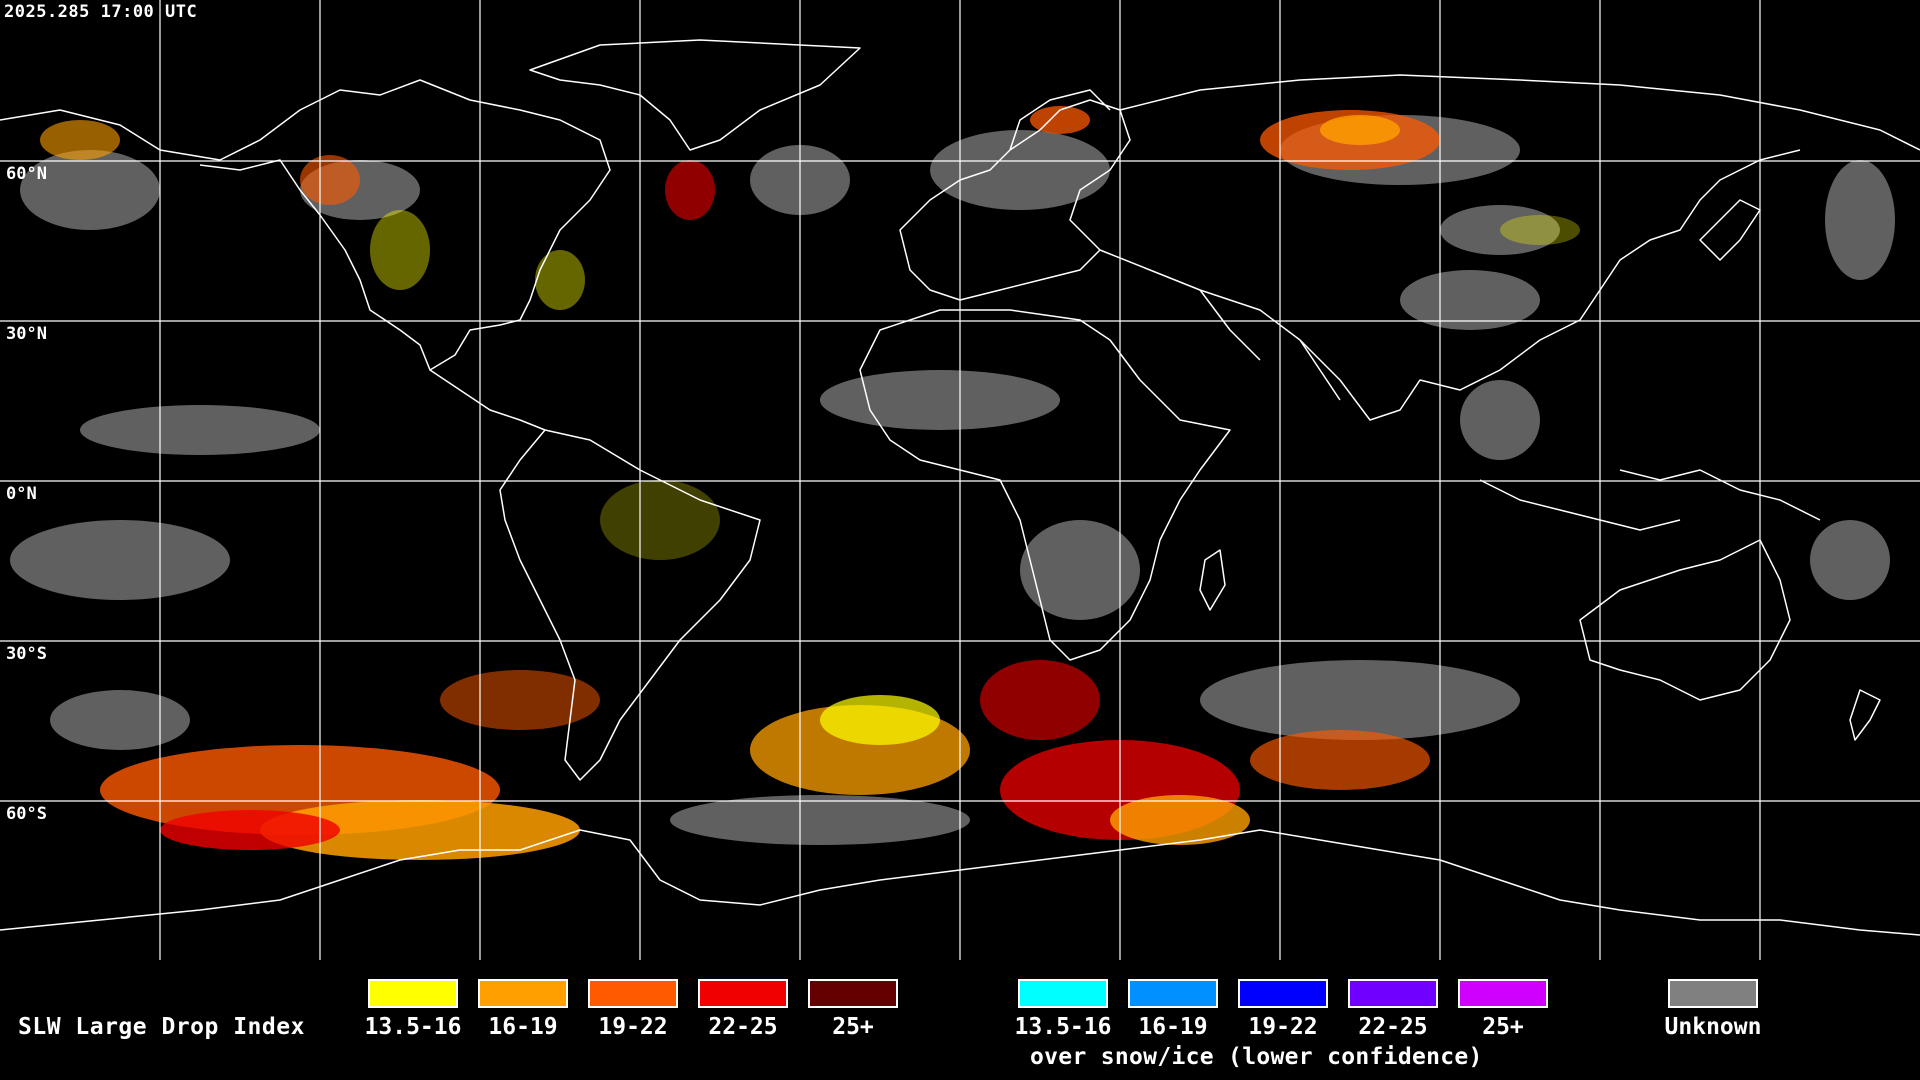 The height and width of the screenshot is (1080, 1920). I want to click on label-25-plus: 25+, so click(853, 1027).